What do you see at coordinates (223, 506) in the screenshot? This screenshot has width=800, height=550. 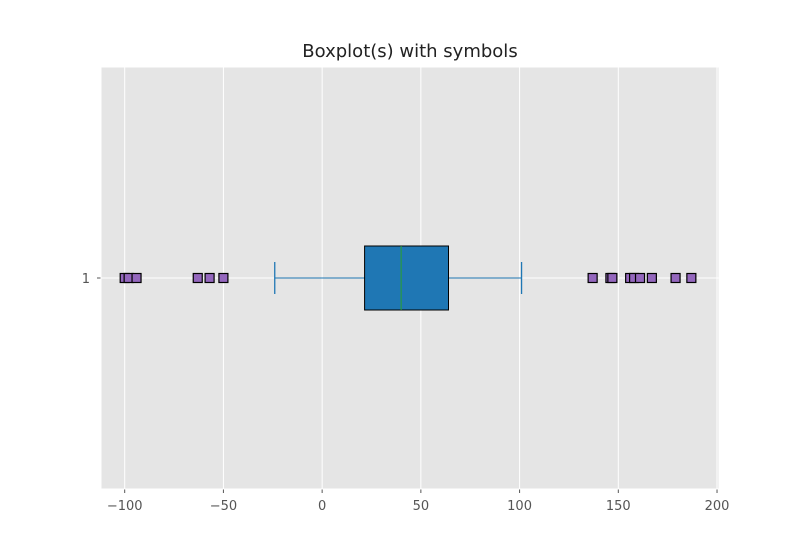 I see `x-tick-label: −50` at bounding box center [223, 506].